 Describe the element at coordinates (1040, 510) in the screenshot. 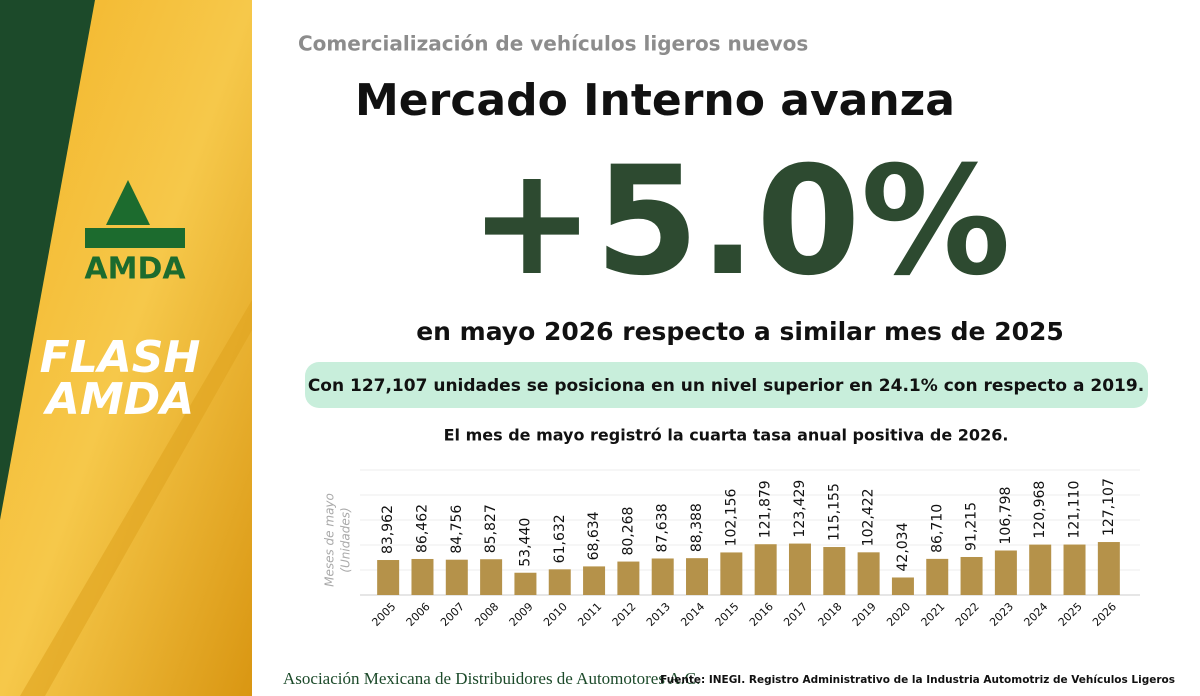

I see `value-label: 120,968` at that location.